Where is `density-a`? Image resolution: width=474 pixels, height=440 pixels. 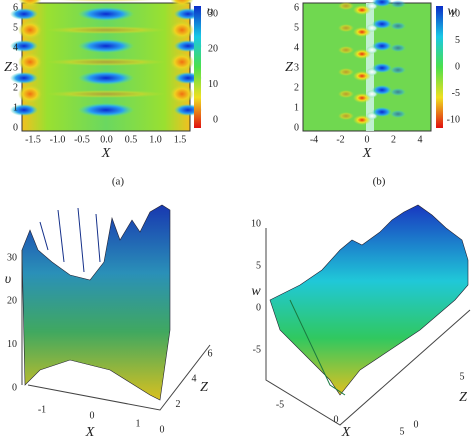 density-a is located at coordinates (106, 66).